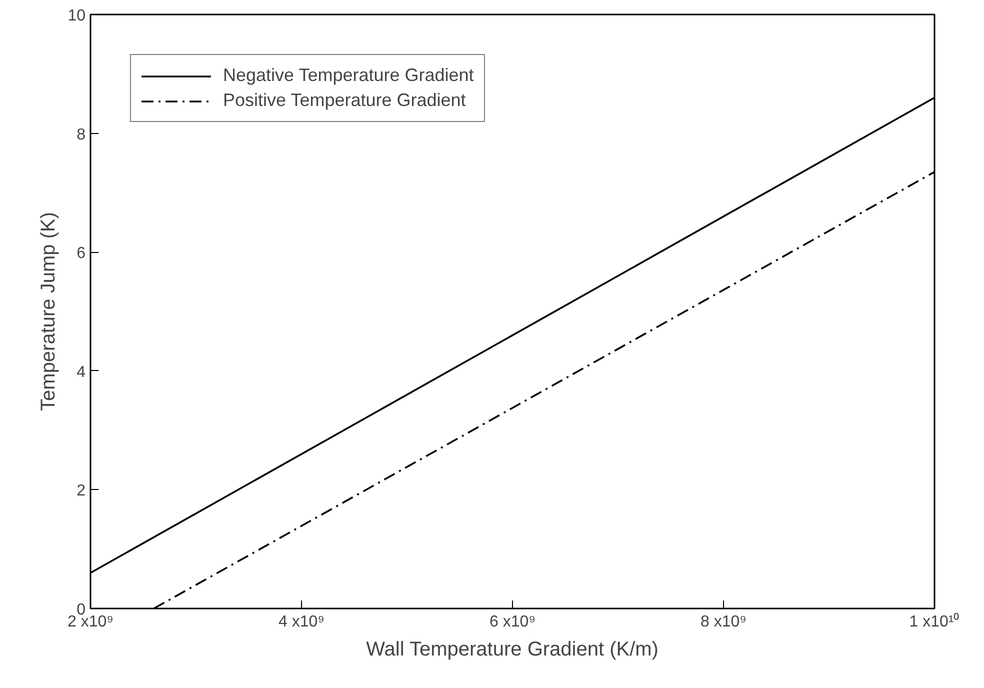 This screenshot has width=984, height=688. Describe the element at coordinates (513, 622) in the screenshot. I see `x-tick-label: 6 x10⁹` at that location.